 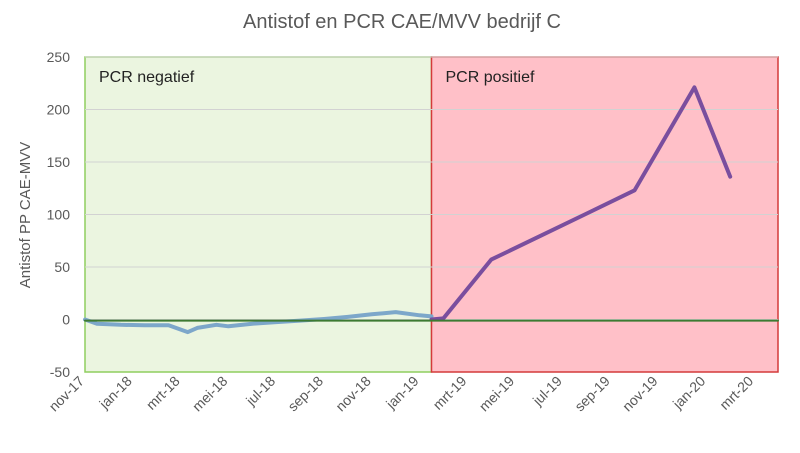 What do you see at coordinates (547, 391) in the screenshot?
I see `x-tick-label-11: jul-19` at bounding box center [547, 391].